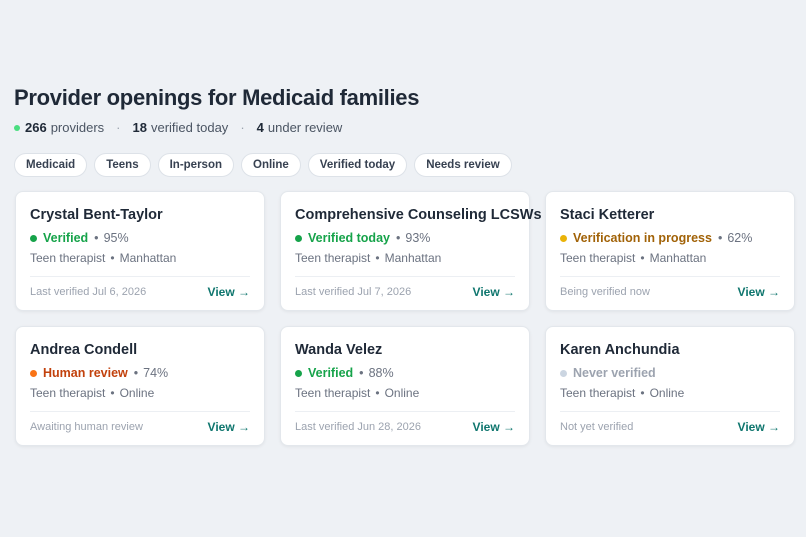 The height and width of the screenshot is (537, 806). Describe the element at coordinates (670, 426) in the screenshot. I see `card-footer: Not yet verified View →` at that location.